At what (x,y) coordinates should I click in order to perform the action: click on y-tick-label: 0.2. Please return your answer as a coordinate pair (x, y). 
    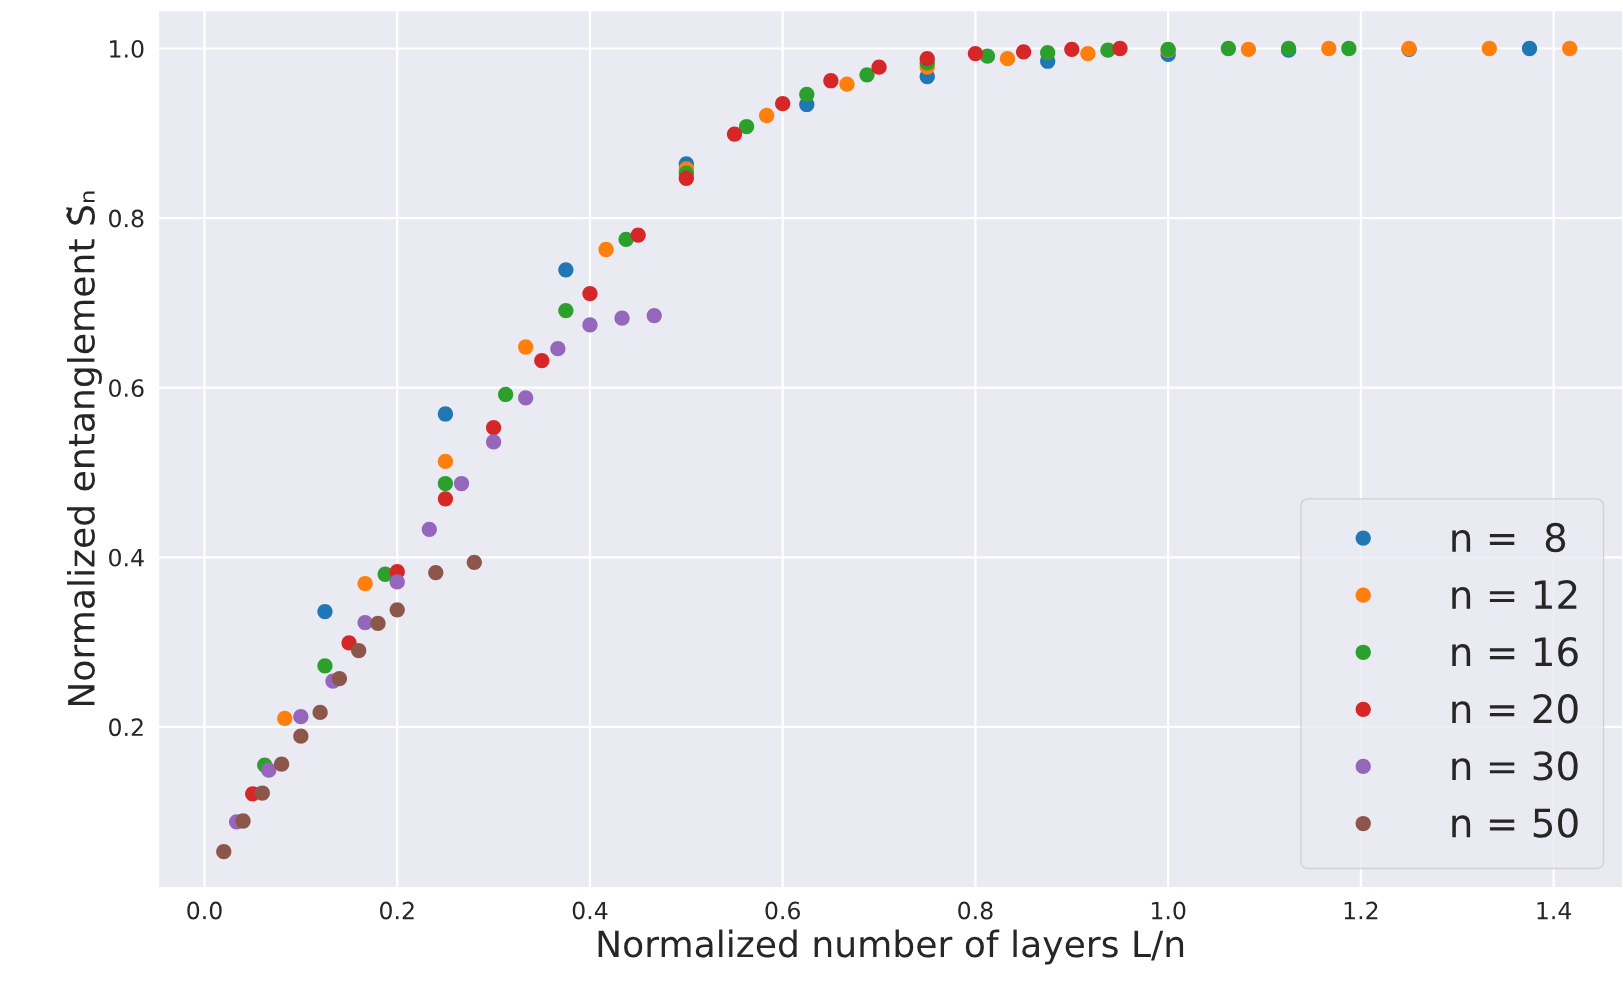
    Looking at the image, I should click on (126, 727).